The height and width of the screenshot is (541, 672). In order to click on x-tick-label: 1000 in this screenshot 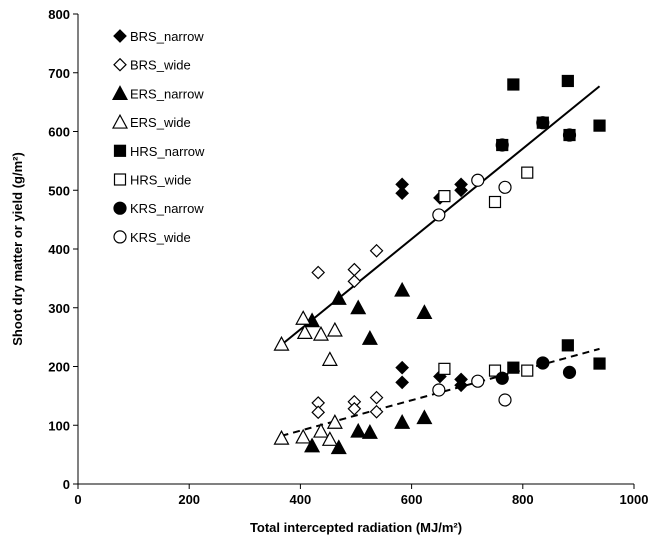, I will do `click(634, 499)`.